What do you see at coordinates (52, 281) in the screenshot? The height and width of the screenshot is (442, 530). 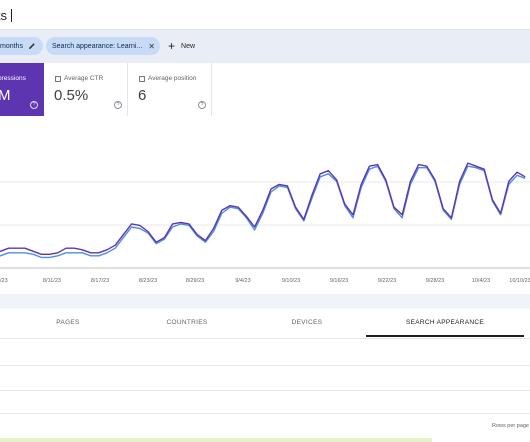 I see `x-tick-label: 8/11/23` at bounding box center [52, 281].